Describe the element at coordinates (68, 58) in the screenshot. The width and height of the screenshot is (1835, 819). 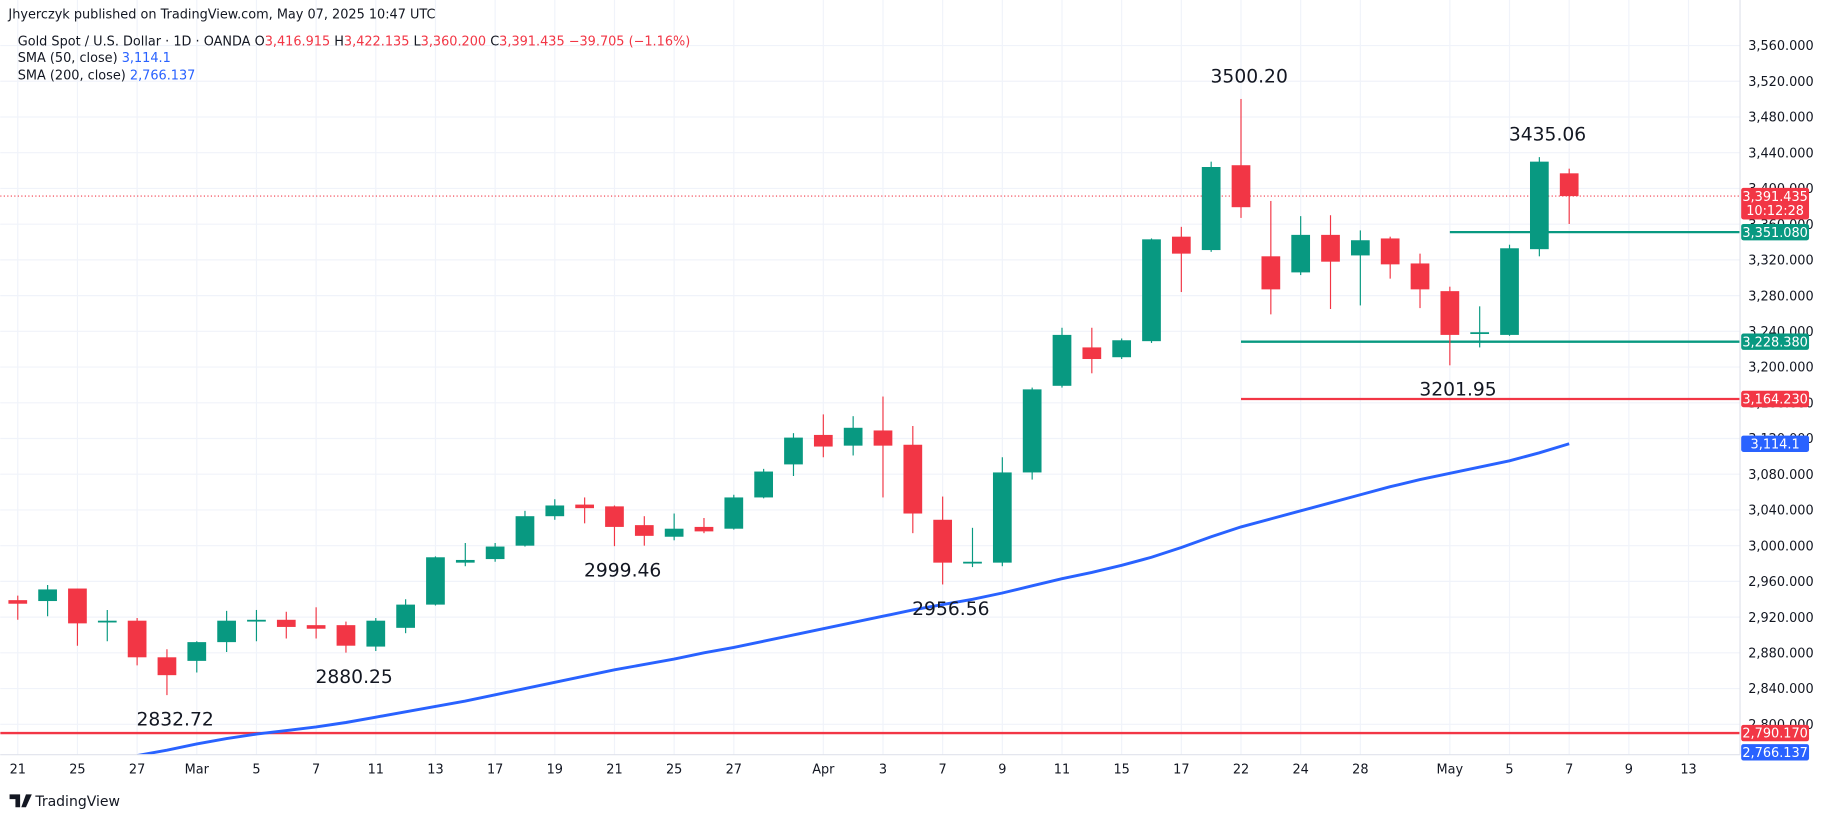
I see `indicator-name: SMA (50, close)` at that location.